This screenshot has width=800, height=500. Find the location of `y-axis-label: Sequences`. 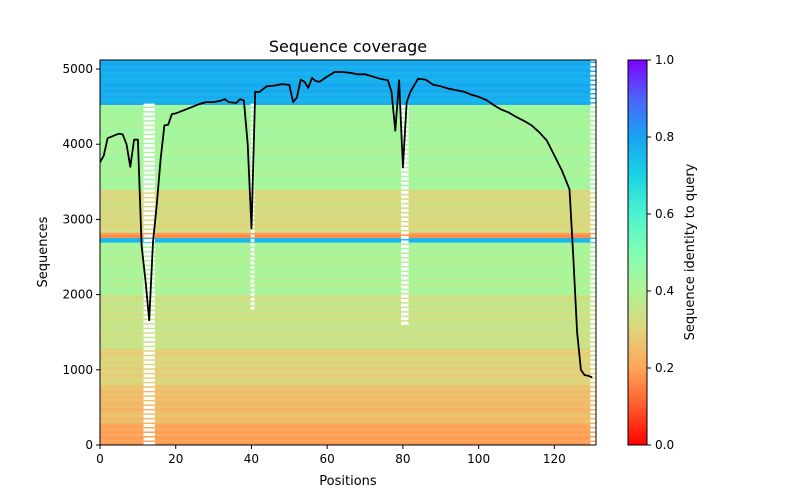

y-axis-label: Sequences is located at coordinates (43, 251).